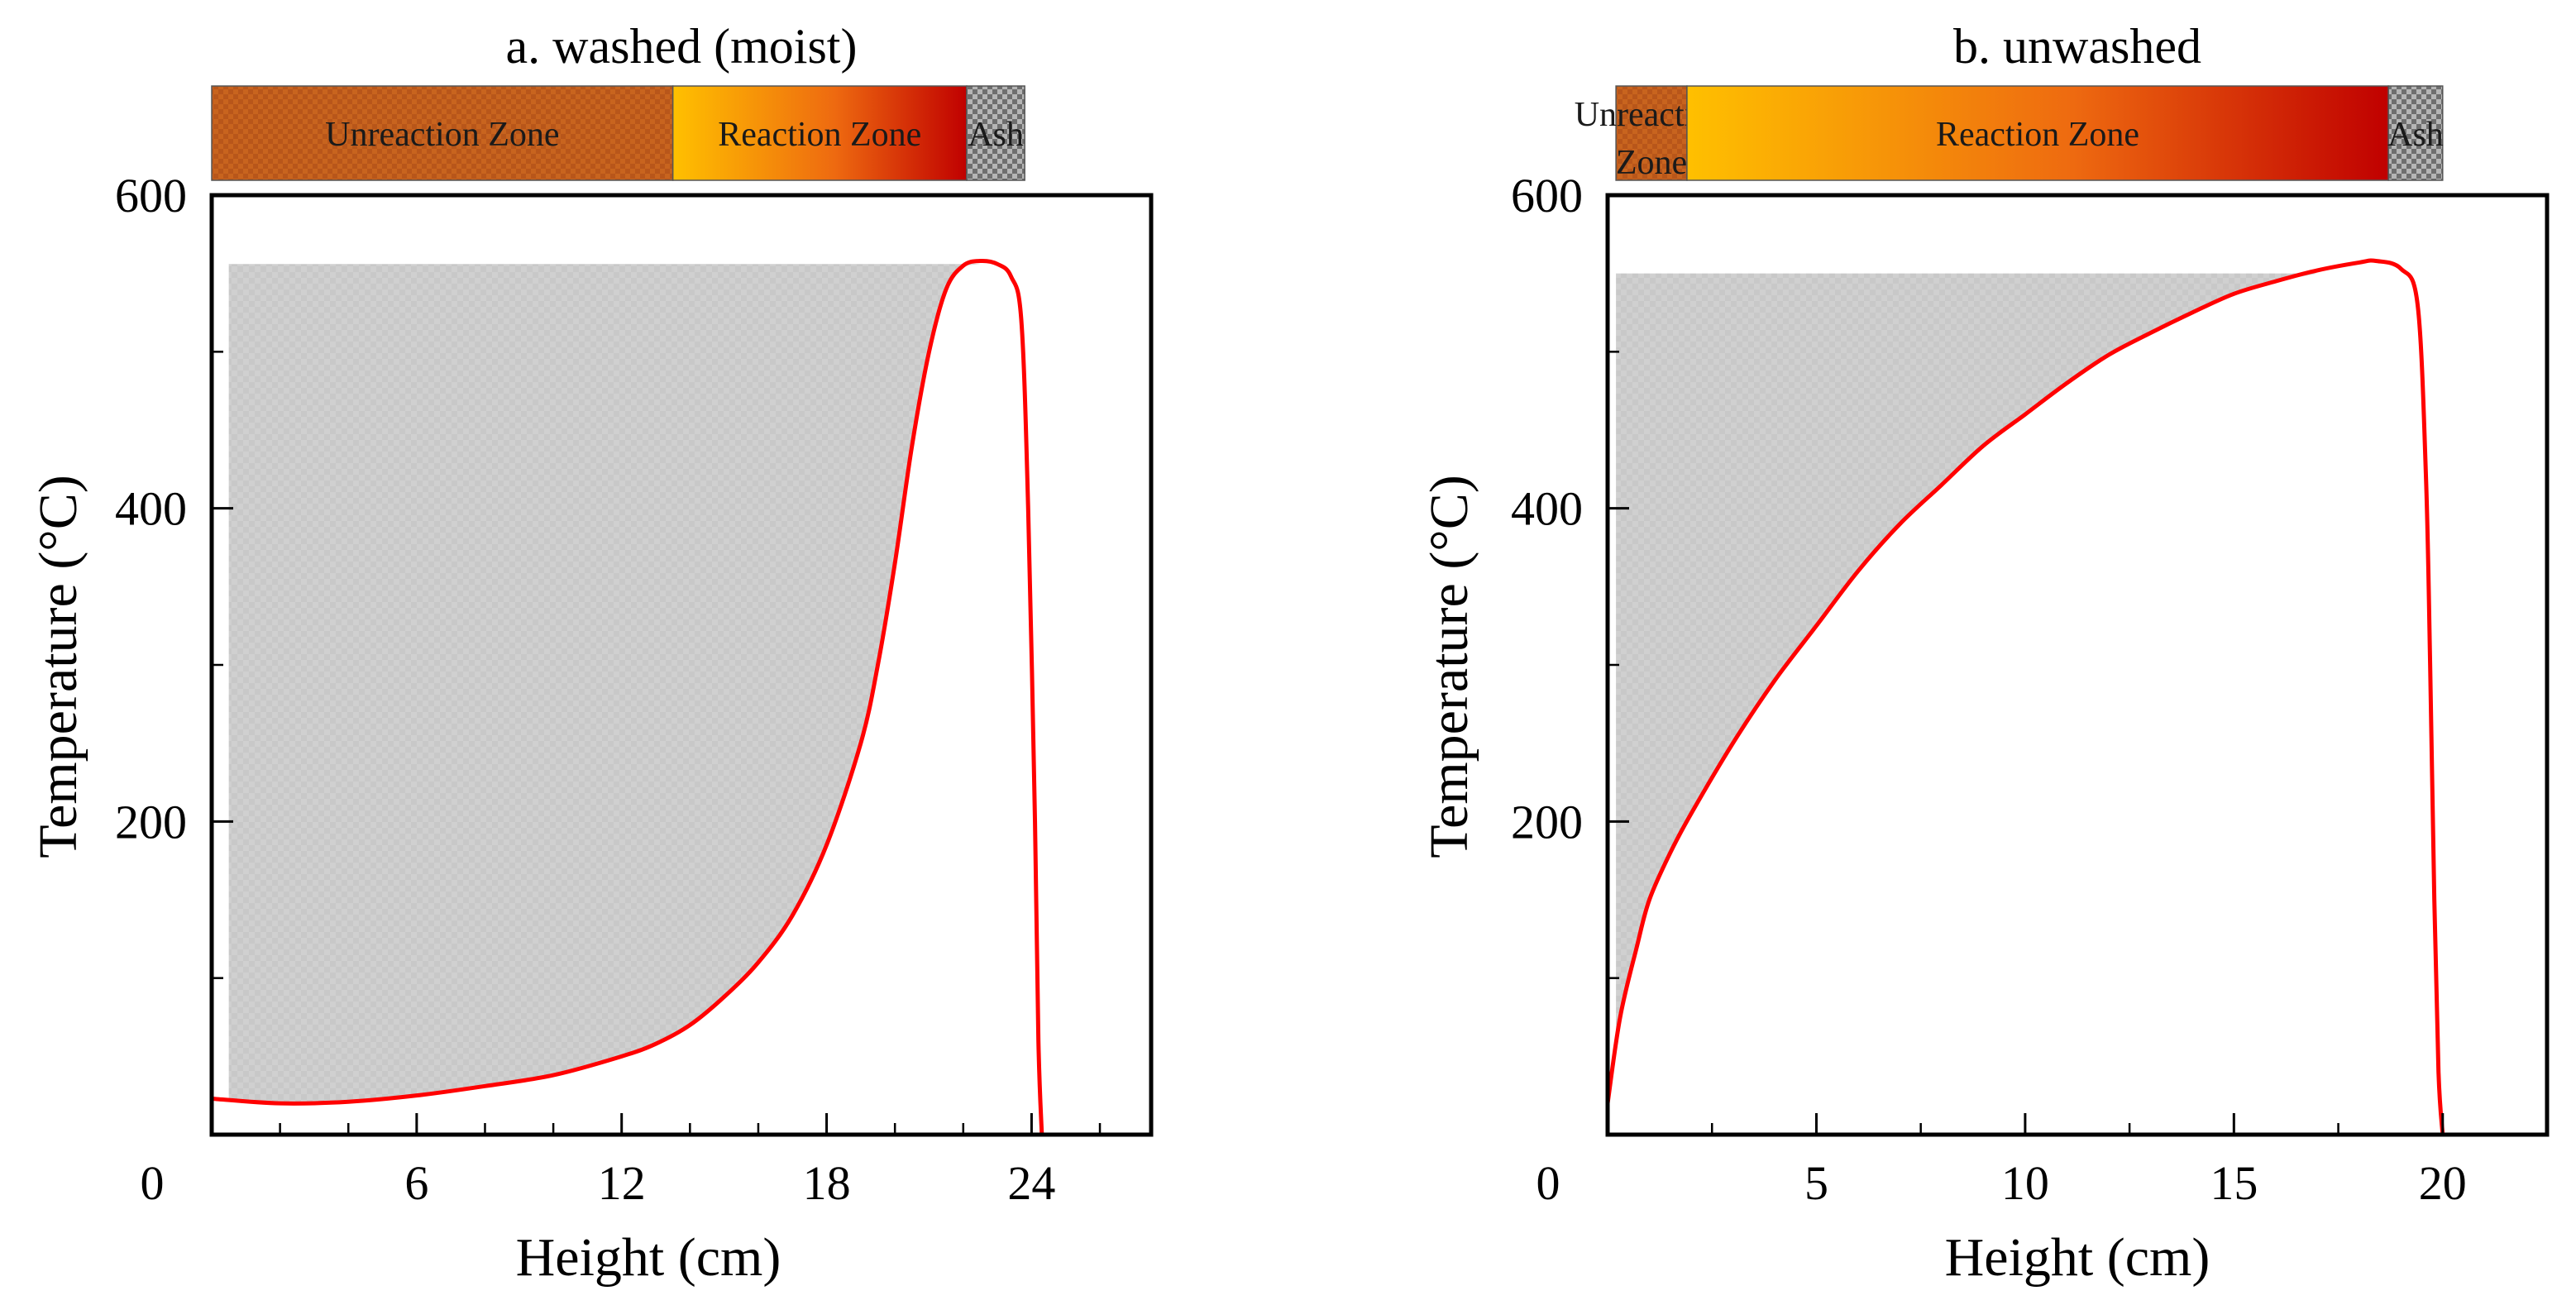 Image resolution: width=2576 pixels, height=1305 pixels. What do you see at coordinates (827, 1183) in the screenshot?
I see `x-tick-label: 18` at bounding box center [827, 1183].